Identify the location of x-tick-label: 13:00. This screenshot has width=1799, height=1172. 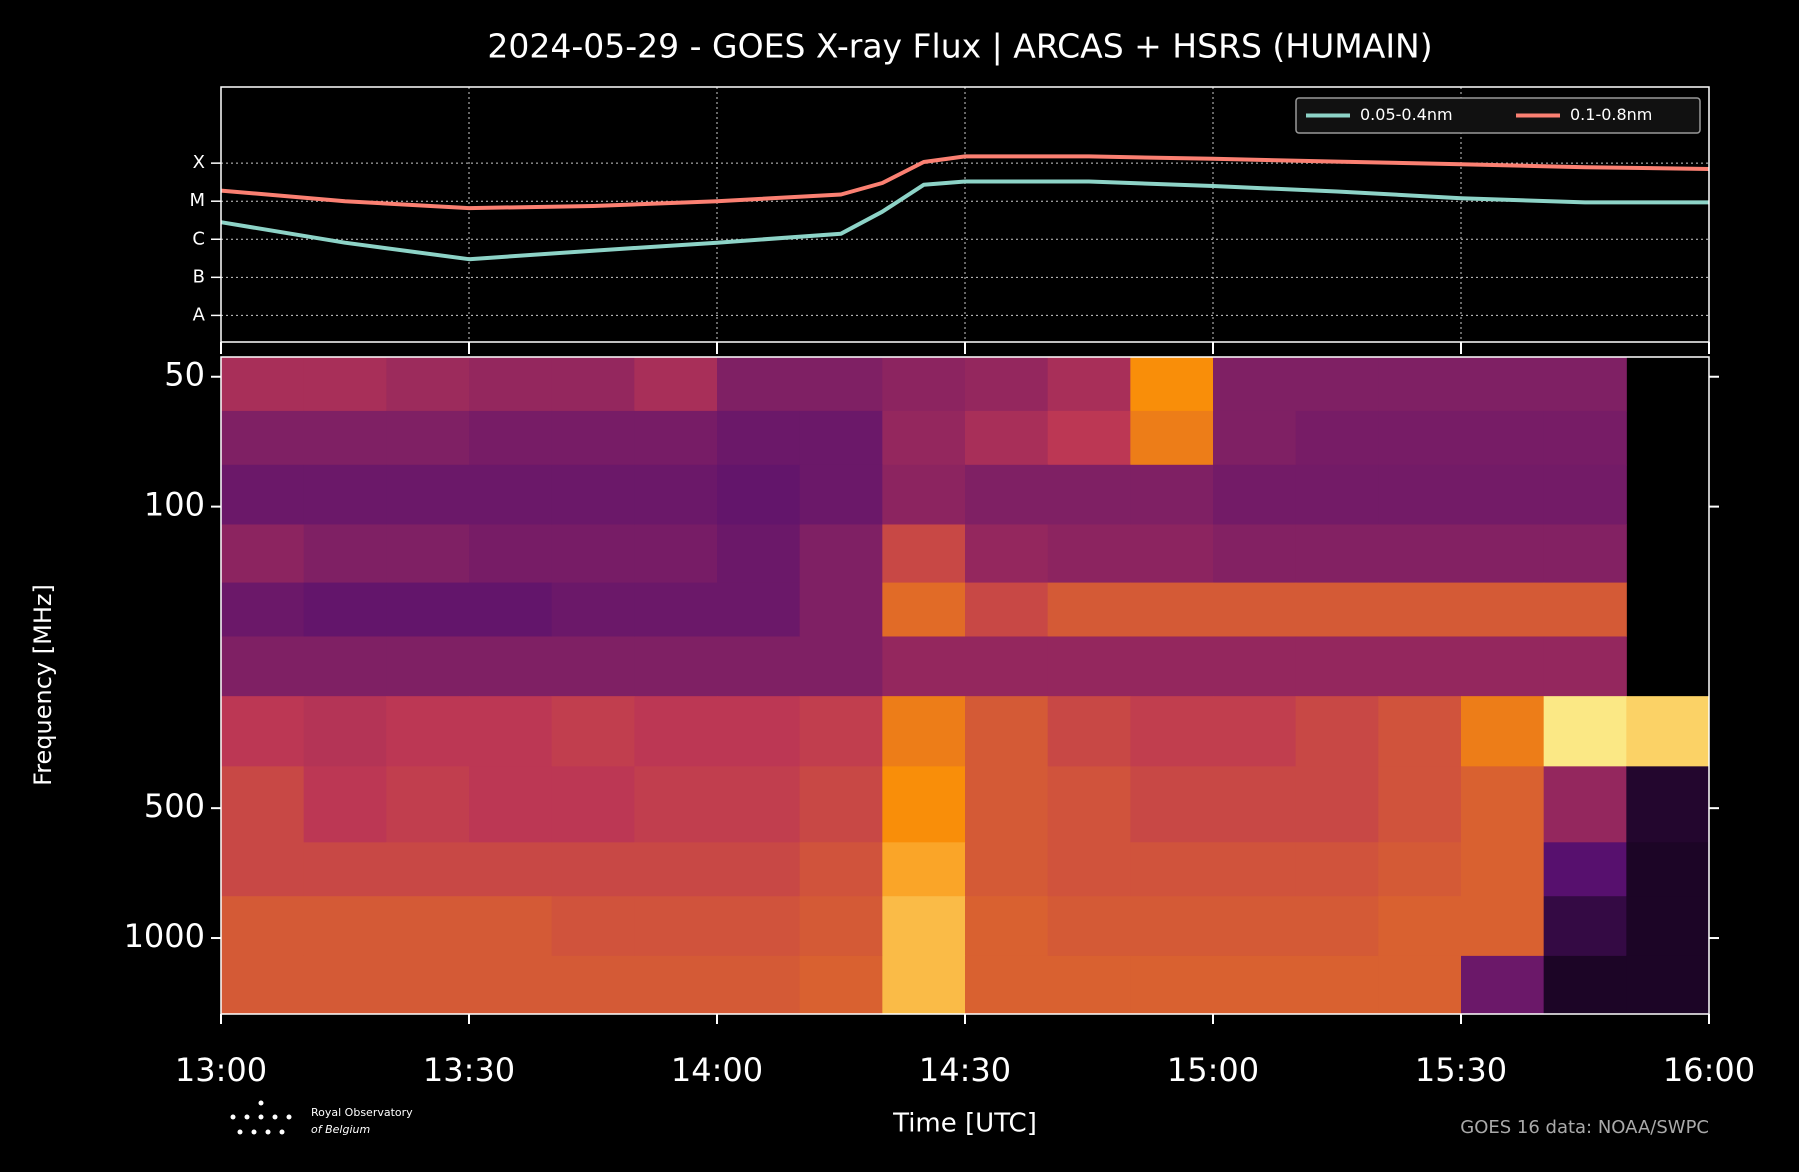
(221, 1070).